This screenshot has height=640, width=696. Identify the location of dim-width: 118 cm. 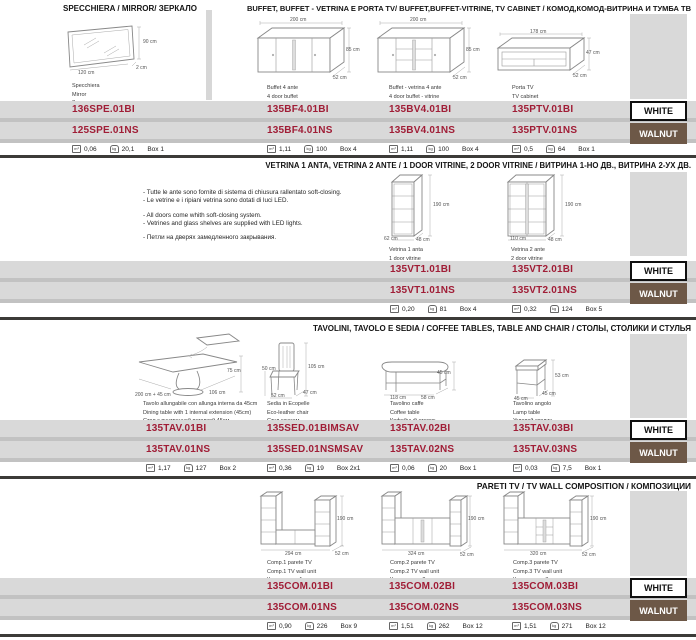
(398, 398).